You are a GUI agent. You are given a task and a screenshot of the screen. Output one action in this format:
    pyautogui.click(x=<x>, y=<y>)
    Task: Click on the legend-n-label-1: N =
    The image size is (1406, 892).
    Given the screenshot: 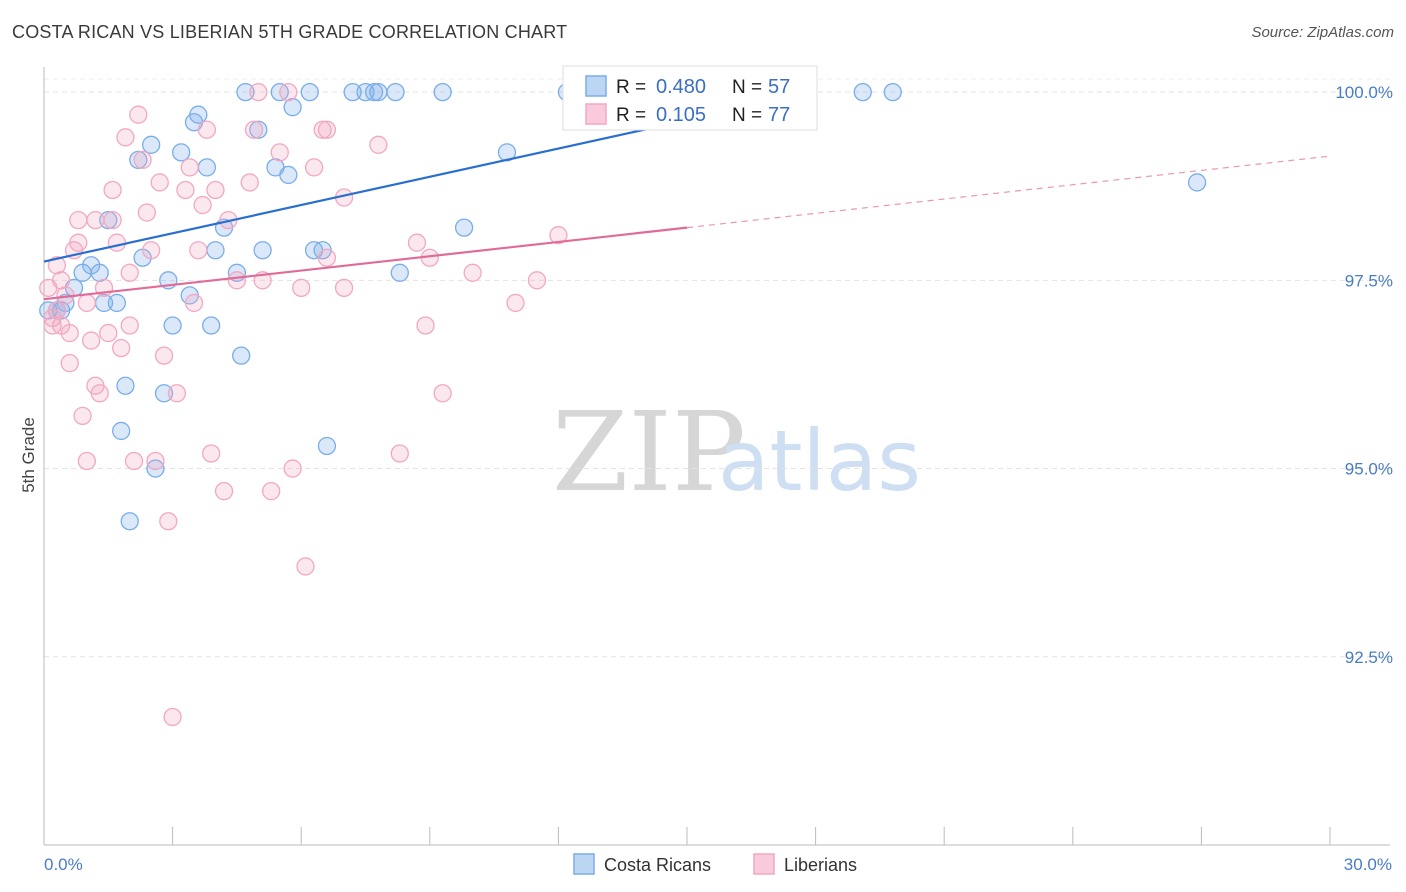 What is the action you would take?
    pyautogui.click(x=747, y=87)
    